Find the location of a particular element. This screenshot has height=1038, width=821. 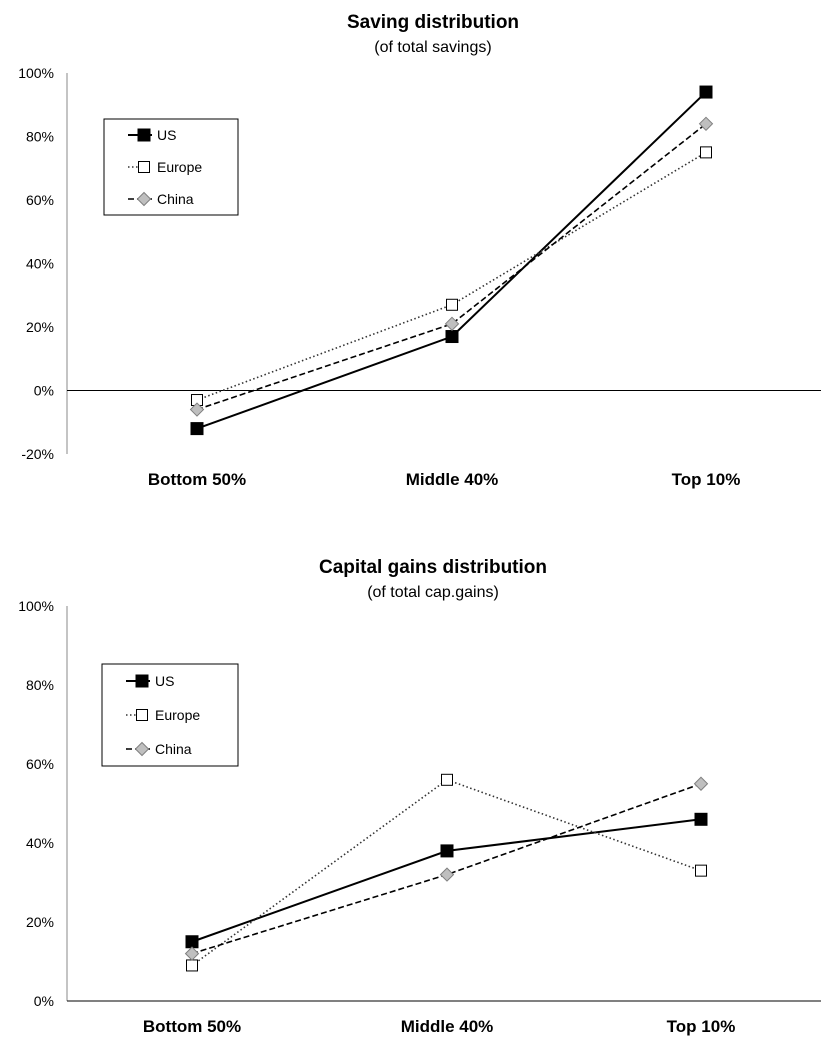

chart-title: Capital gains distribution is located at coordinates (433, 567).